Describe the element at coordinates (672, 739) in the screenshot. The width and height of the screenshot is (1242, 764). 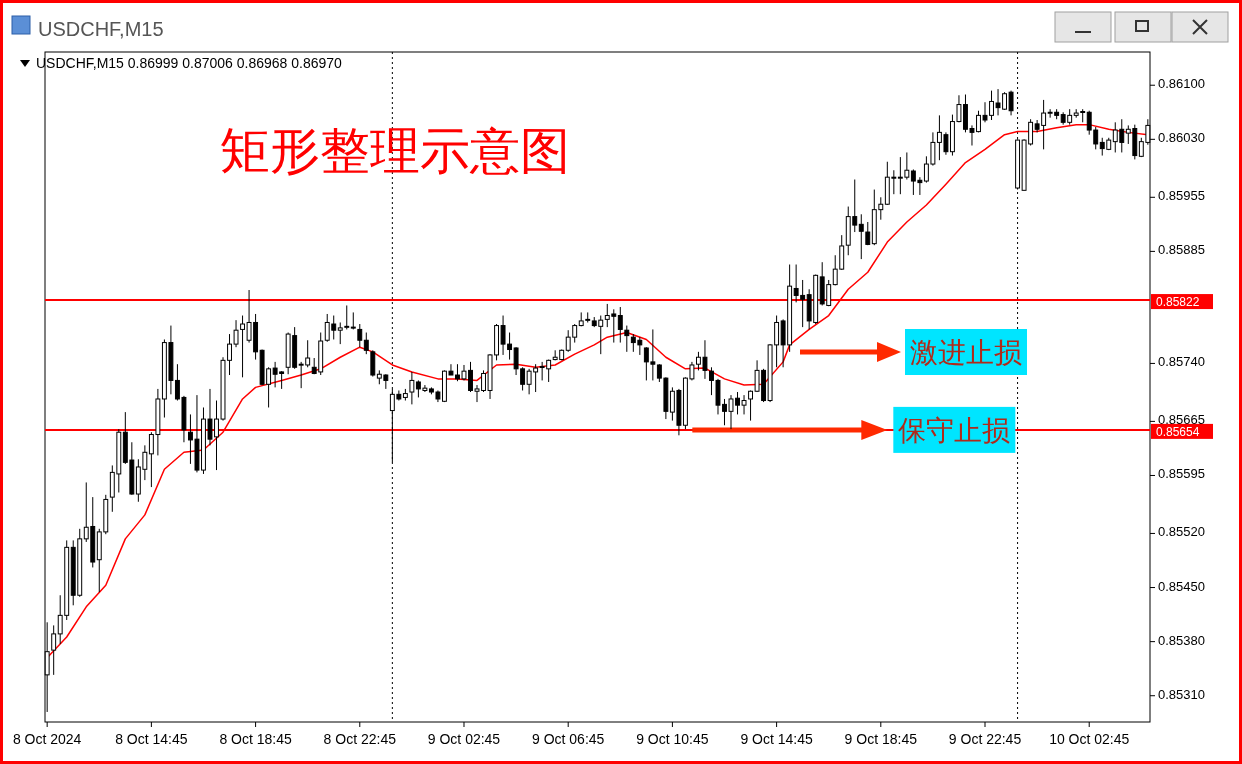
I see `x-tick-label: 9 Oct 10:45` at that location.